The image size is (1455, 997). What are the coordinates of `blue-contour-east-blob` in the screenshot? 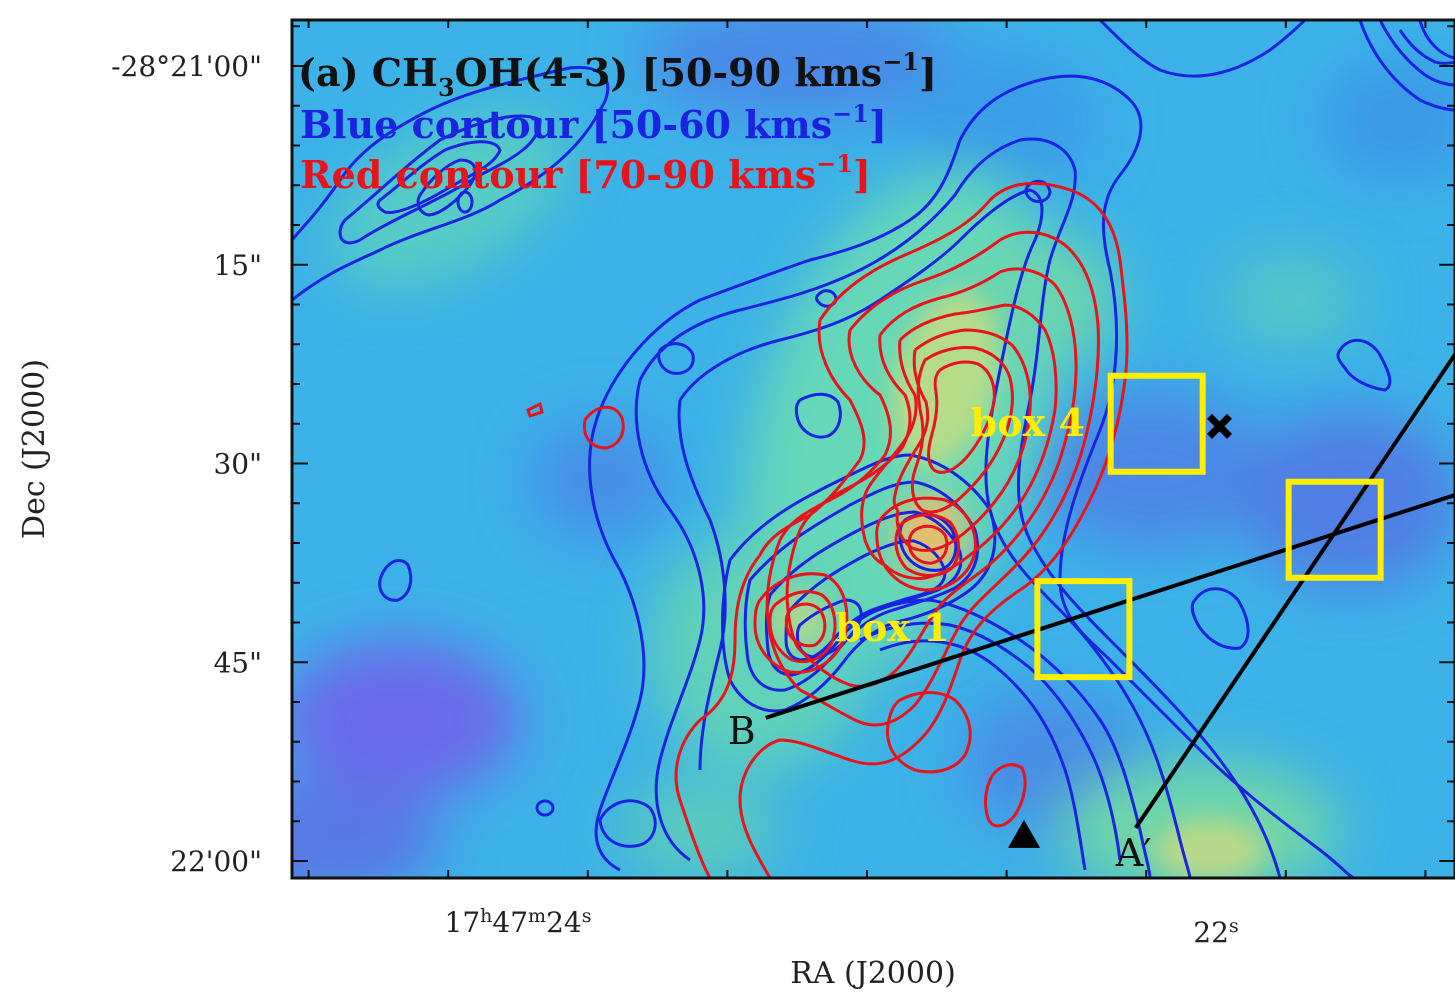 It's located at (1364, 365).